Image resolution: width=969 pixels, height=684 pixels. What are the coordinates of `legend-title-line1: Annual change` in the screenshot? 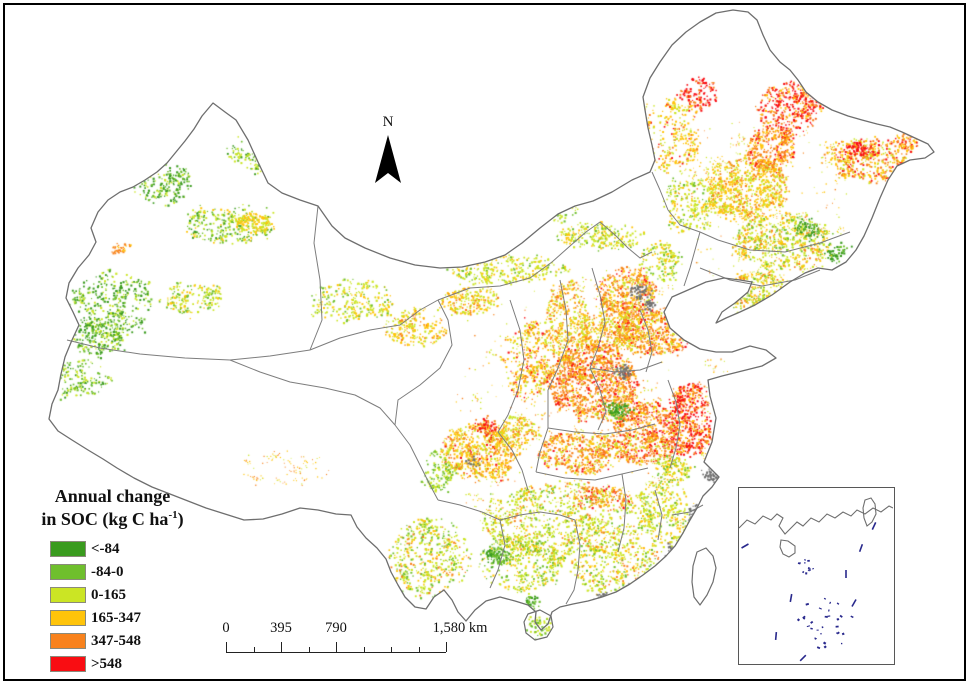 It's located at (112, 496).